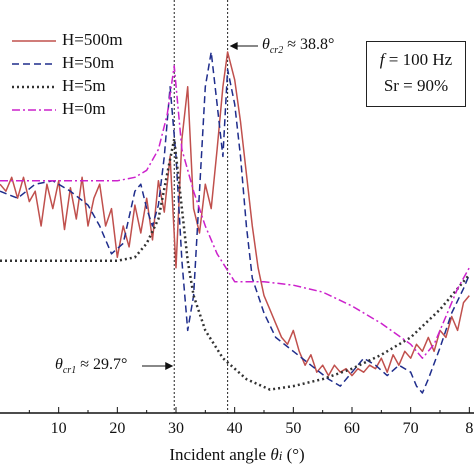 This screenshot has width=474, height=474. What do you see at coordinates (220, 454) in the screenshot?
I see `x-axis-label-text: Incident angle` at bounding box center [220, 454].